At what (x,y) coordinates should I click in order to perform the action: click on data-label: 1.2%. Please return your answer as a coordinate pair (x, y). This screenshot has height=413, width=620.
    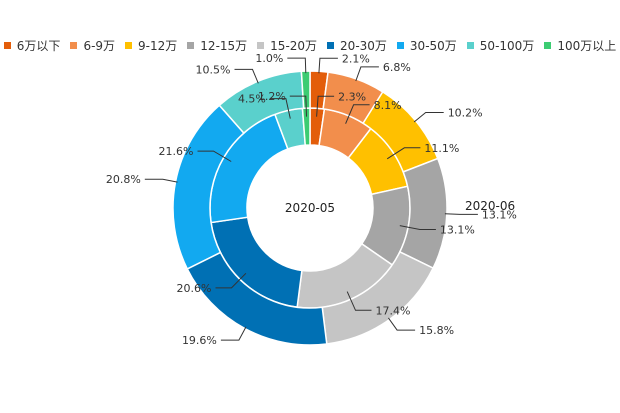
    Looking at the image, I should click on (272, 96).